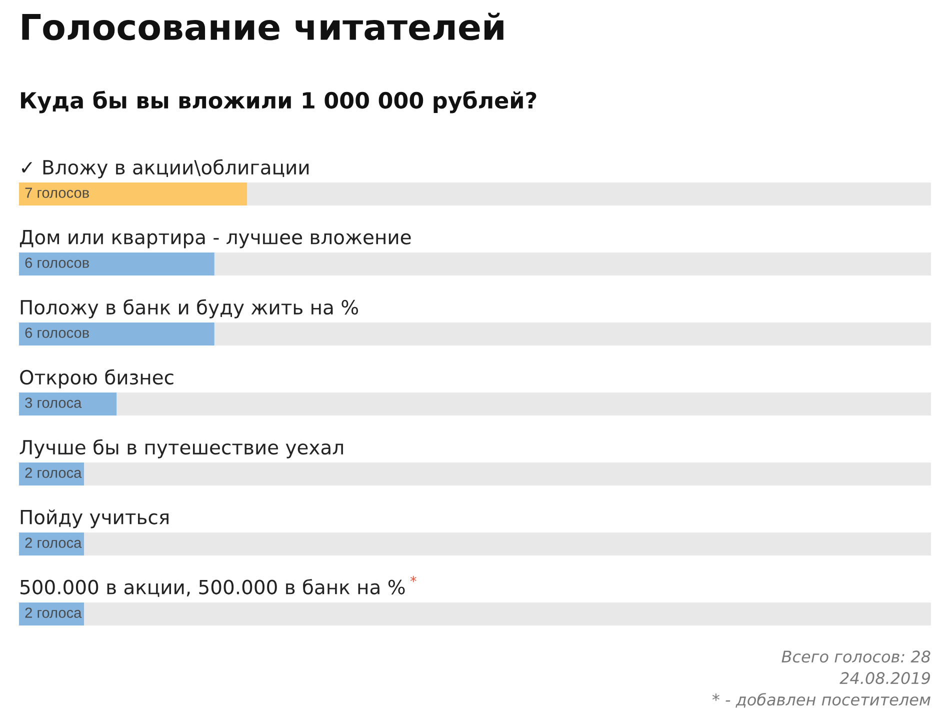 The width and height of the screenshot is (952, 728). I want to click on text: * - добавлен посетителем, so click(821, 700).